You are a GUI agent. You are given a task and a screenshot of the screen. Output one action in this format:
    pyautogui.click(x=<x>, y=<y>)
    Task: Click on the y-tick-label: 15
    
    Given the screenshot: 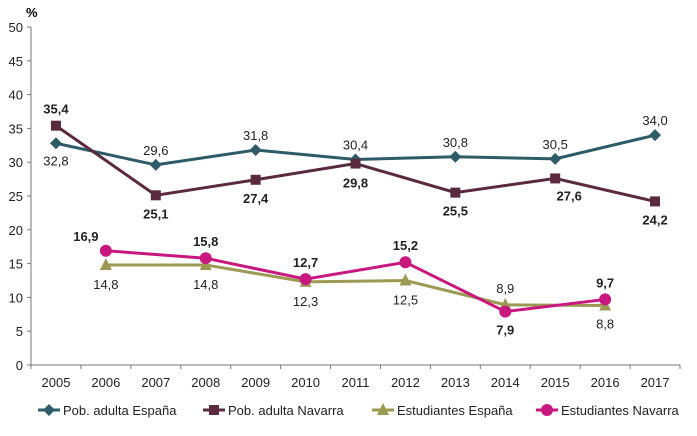 What is the action you would take?
    pyautogui.click(x=16, y=264)
    